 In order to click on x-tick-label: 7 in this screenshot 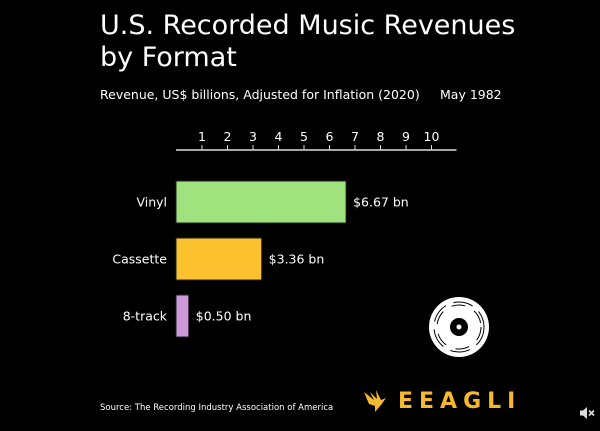, I will do `click(355, 136)`.